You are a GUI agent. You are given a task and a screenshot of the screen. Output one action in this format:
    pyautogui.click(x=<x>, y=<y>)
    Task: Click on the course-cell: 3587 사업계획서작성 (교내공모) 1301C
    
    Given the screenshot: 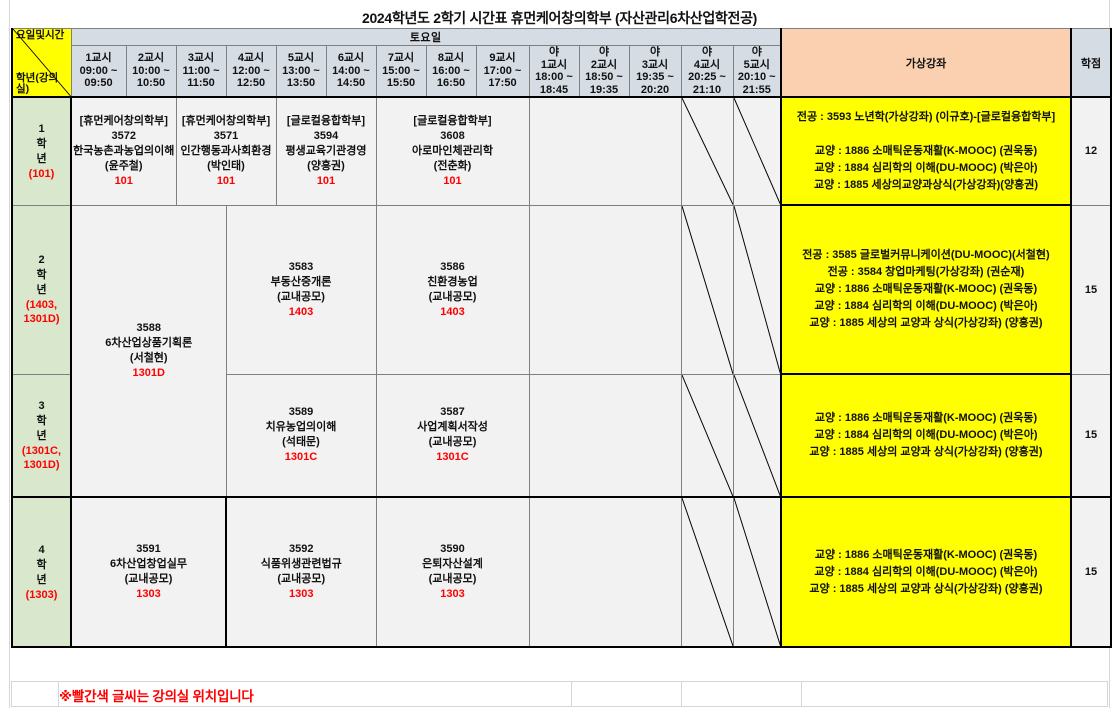 What is the action you would take?
    pyautogui.click(x=452, y=435)
    